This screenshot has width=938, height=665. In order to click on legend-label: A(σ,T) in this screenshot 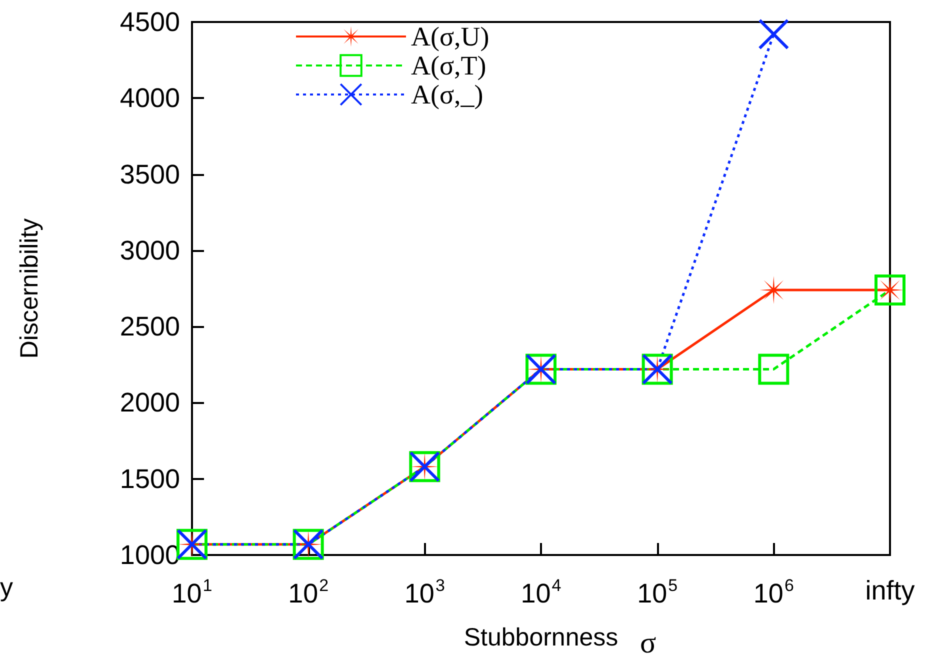, I will do `click(448, 65)`.